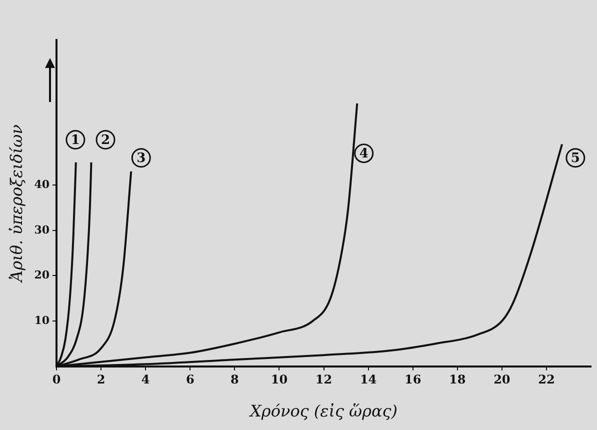 The height and width of the screenshot is (430, 597). What do you see at coordinates (363, 154) in the screenshot?
I see `annotation: 4` at bounding box center [363, 154].